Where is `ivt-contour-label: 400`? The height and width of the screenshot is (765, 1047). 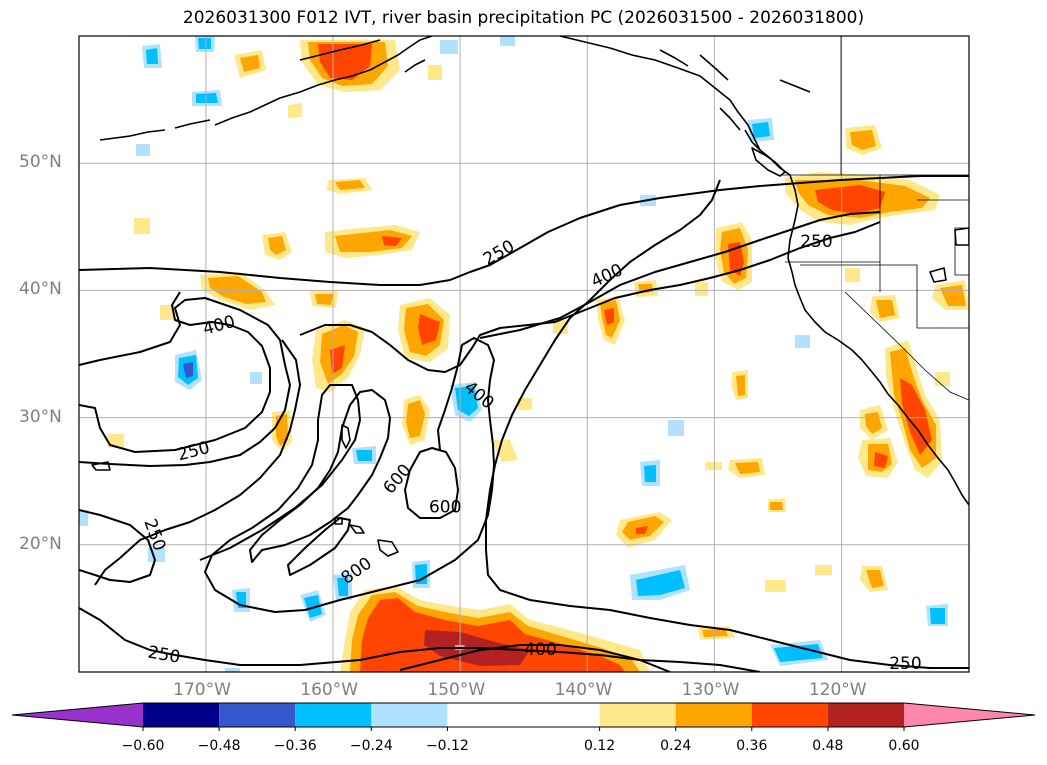 ivt-contour-label: 400 is located at coordinates (540, 650).